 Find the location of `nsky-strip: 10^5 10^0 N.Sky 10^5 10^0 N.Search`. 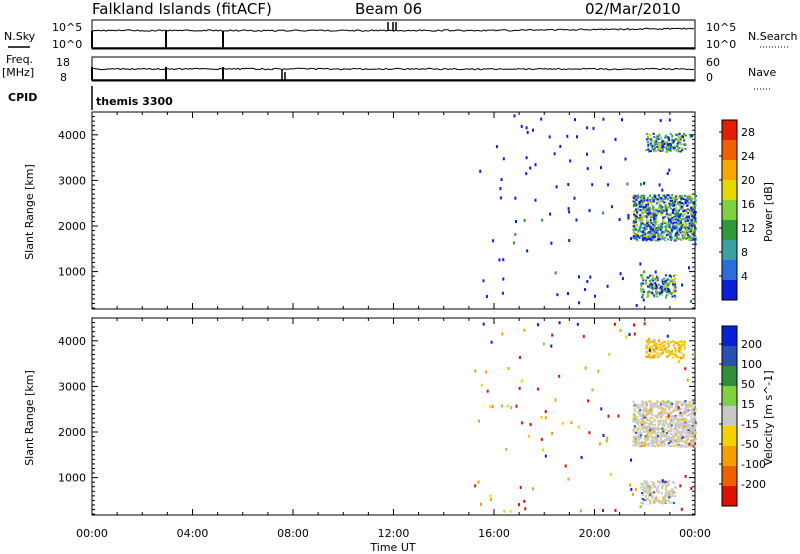

nsky-strip: 10^5 10^0 N.Sky 10^5 10^0 N.Search is located at coordinates (401, 35).